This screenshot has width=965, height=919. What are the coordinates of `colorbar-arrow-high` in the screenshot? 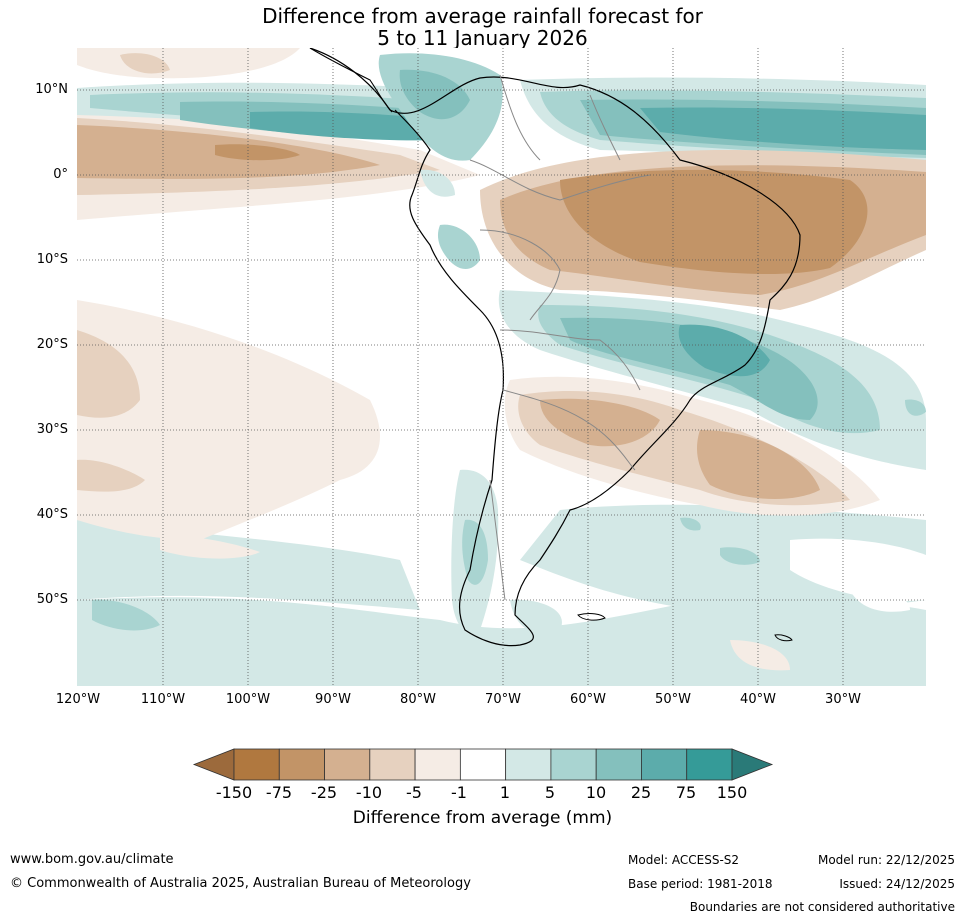 It's located at (752, 764).